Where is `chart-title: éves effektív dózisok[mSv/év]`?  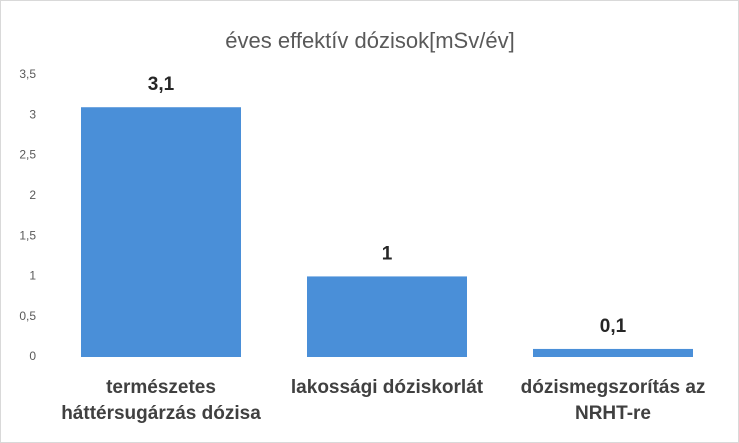 chart-title: éves effektív dózisok[mSv/év] is located at coordinates (369, 40).